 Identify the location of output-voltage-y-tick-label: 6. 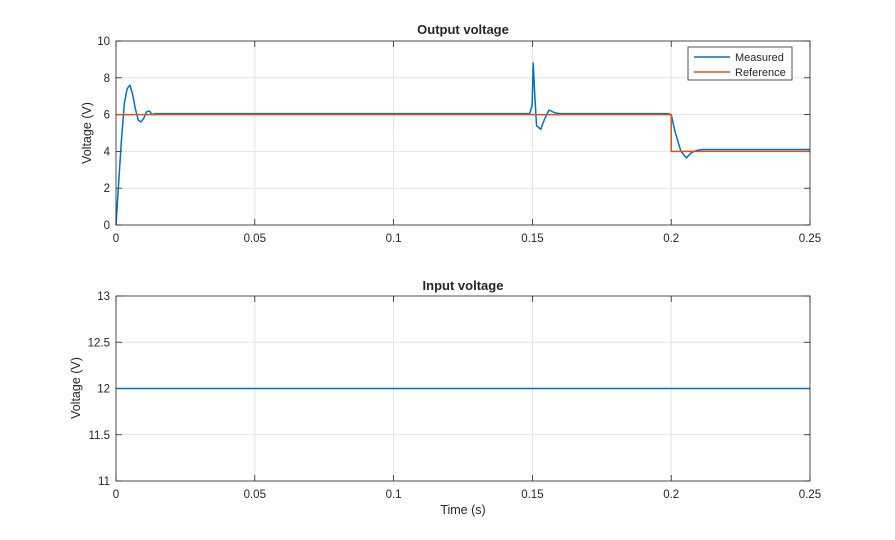
(107, 116).